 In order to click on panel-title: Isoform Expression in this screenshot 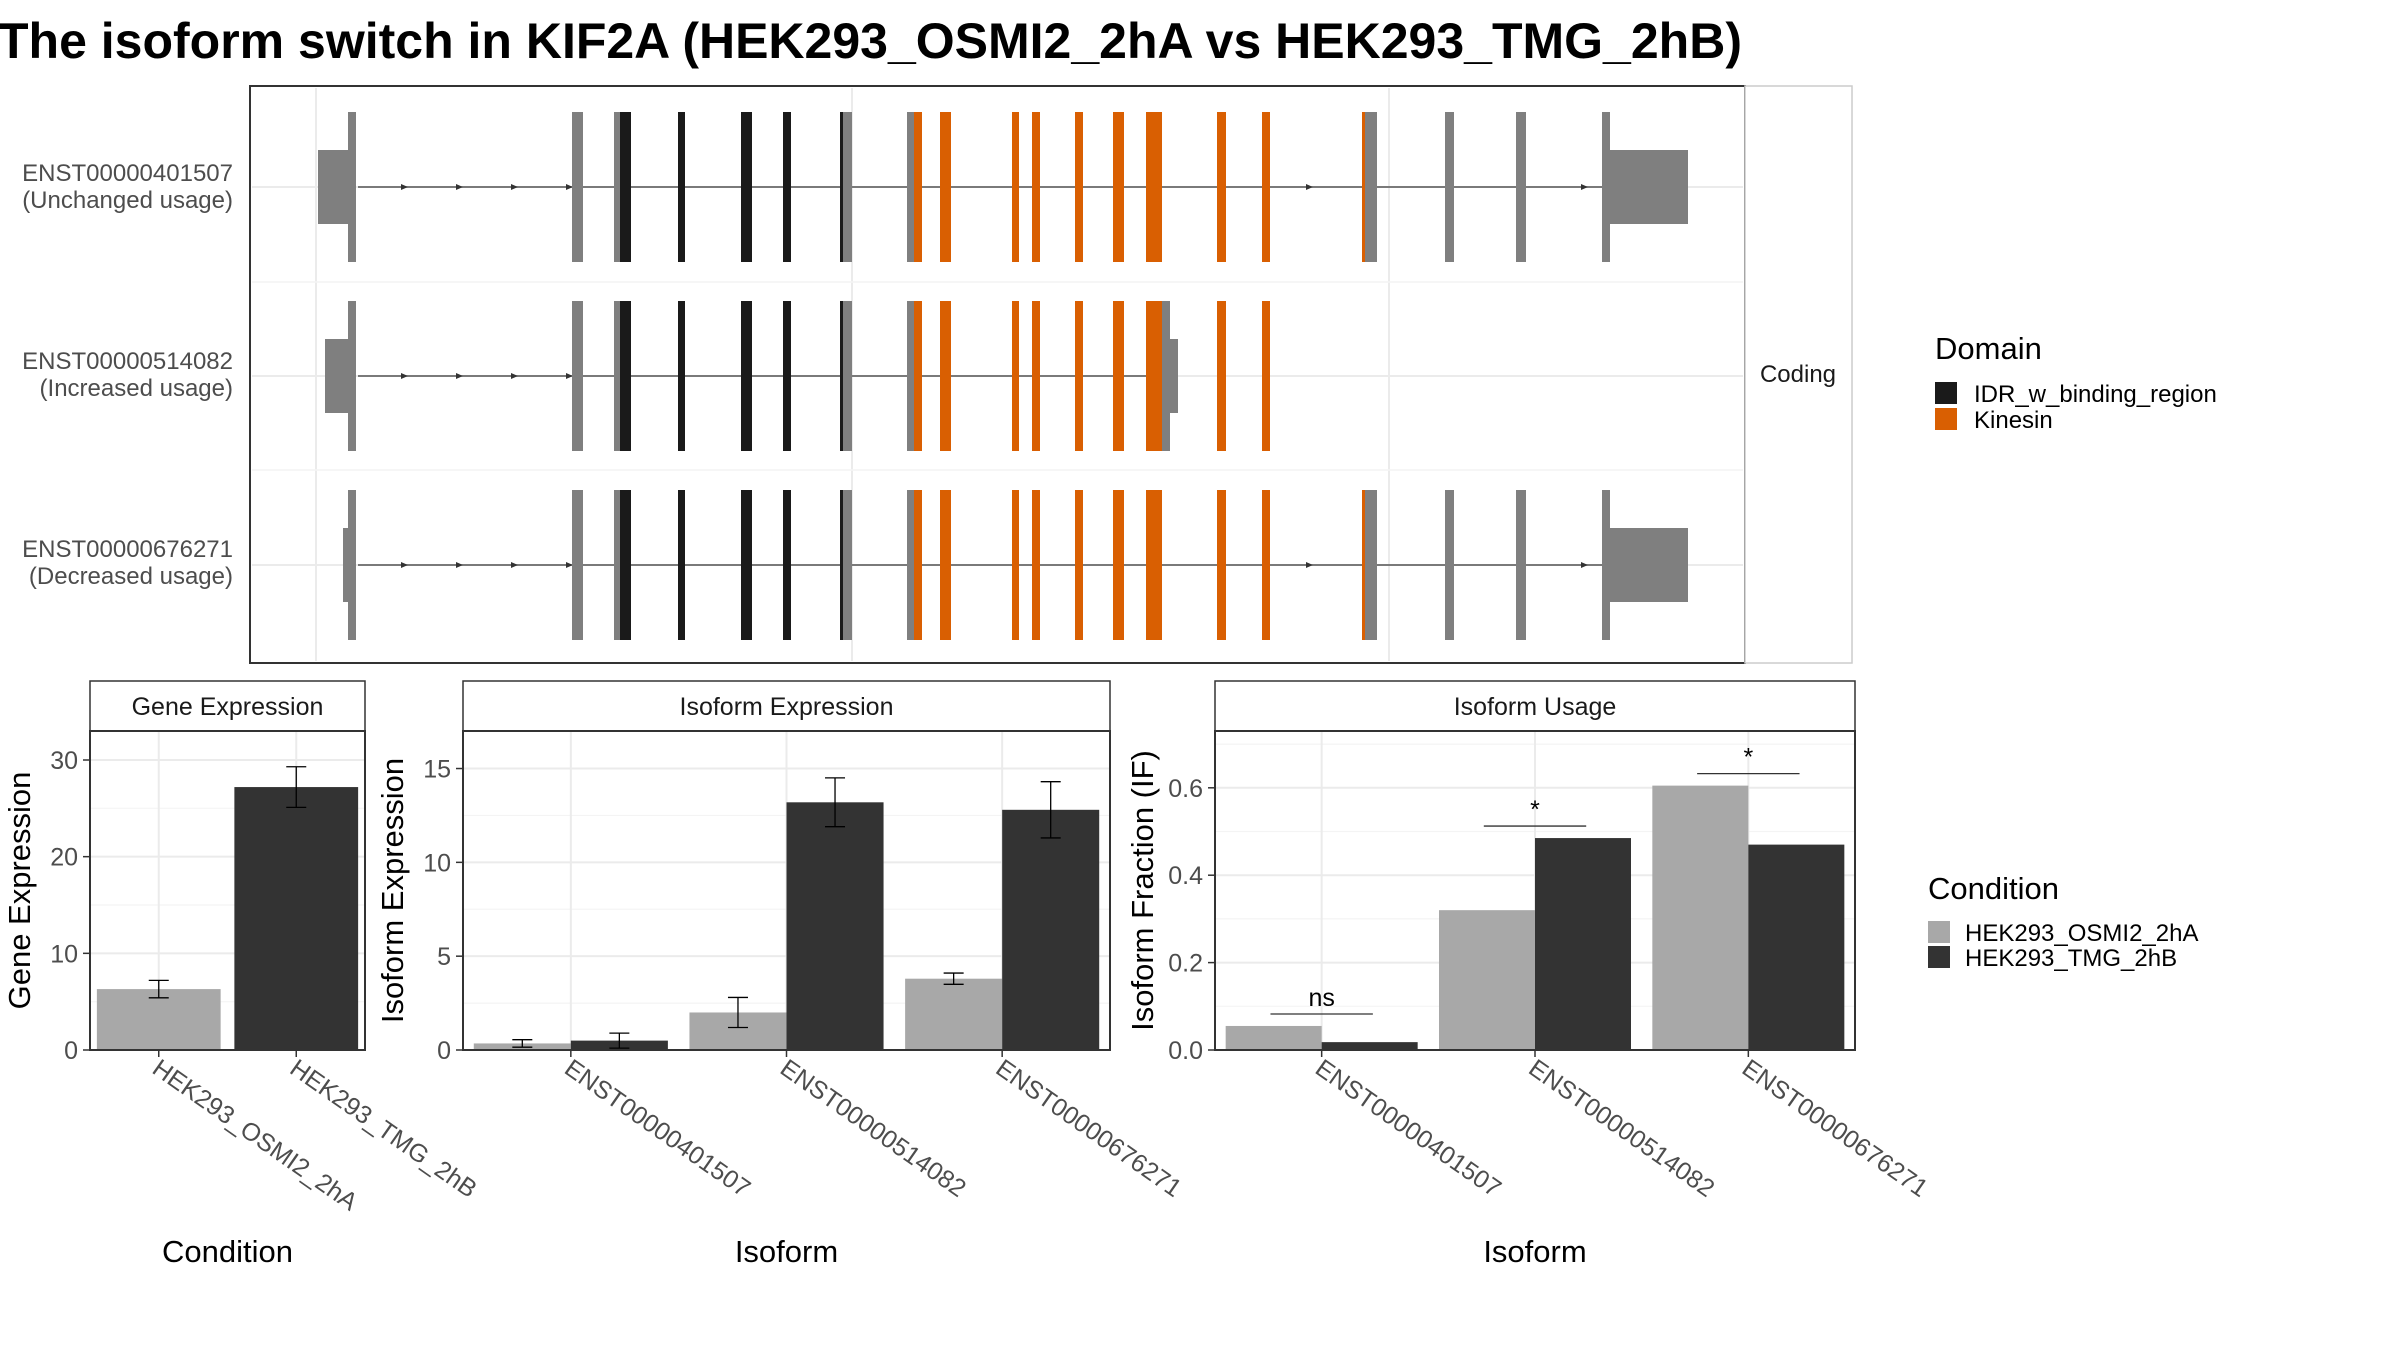, I will do `click(787, 707)`.